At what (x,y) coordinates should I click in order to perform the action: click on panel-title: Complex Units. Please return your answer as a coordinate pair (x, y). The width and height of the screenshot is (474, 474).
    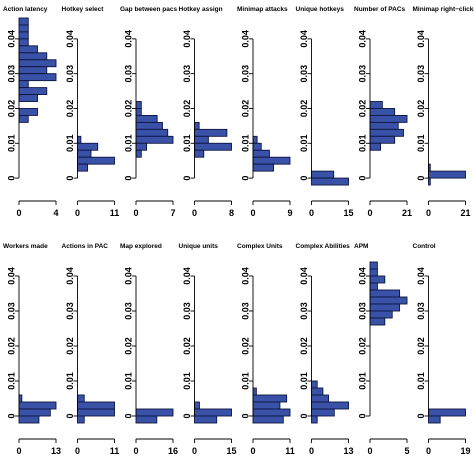
    Looking at the image, I should click on (260, 246).